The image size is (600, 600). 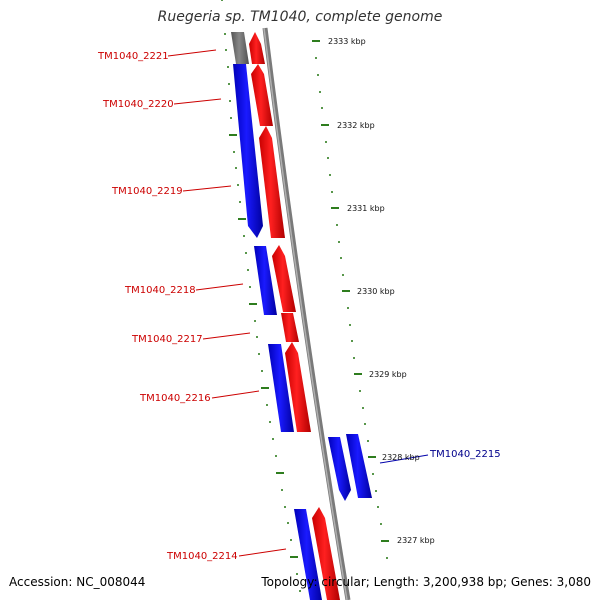 I want to click on gene-label: TM1040_2215, so click(x=465, y=454).